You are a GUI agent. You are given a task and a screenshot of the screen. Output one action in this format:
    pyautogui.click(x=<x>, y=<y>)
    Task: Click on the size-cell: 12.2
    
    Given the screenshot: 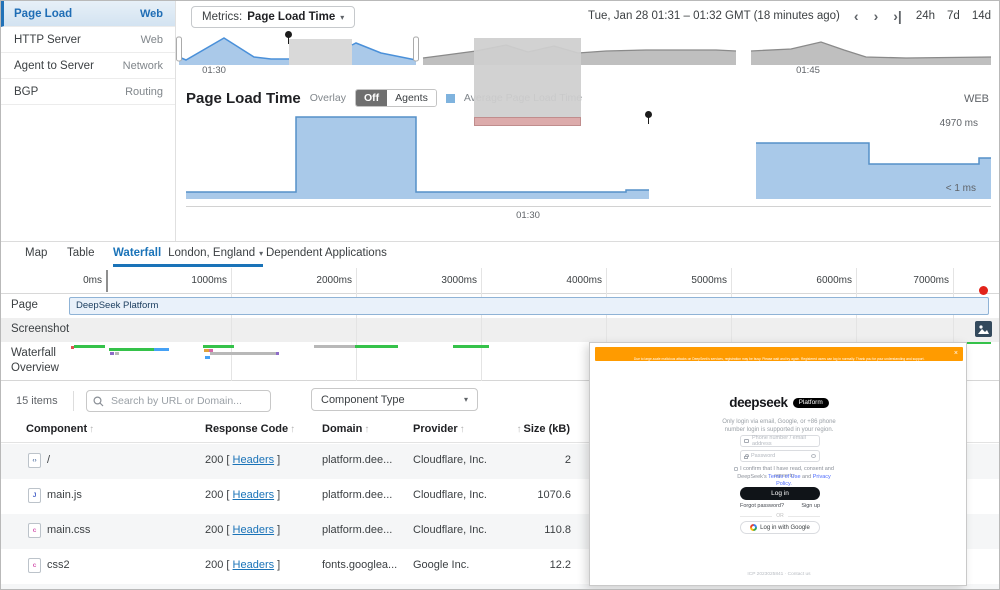 What is the action you would take?
    pyautogui.click(x=560, y=565)
    